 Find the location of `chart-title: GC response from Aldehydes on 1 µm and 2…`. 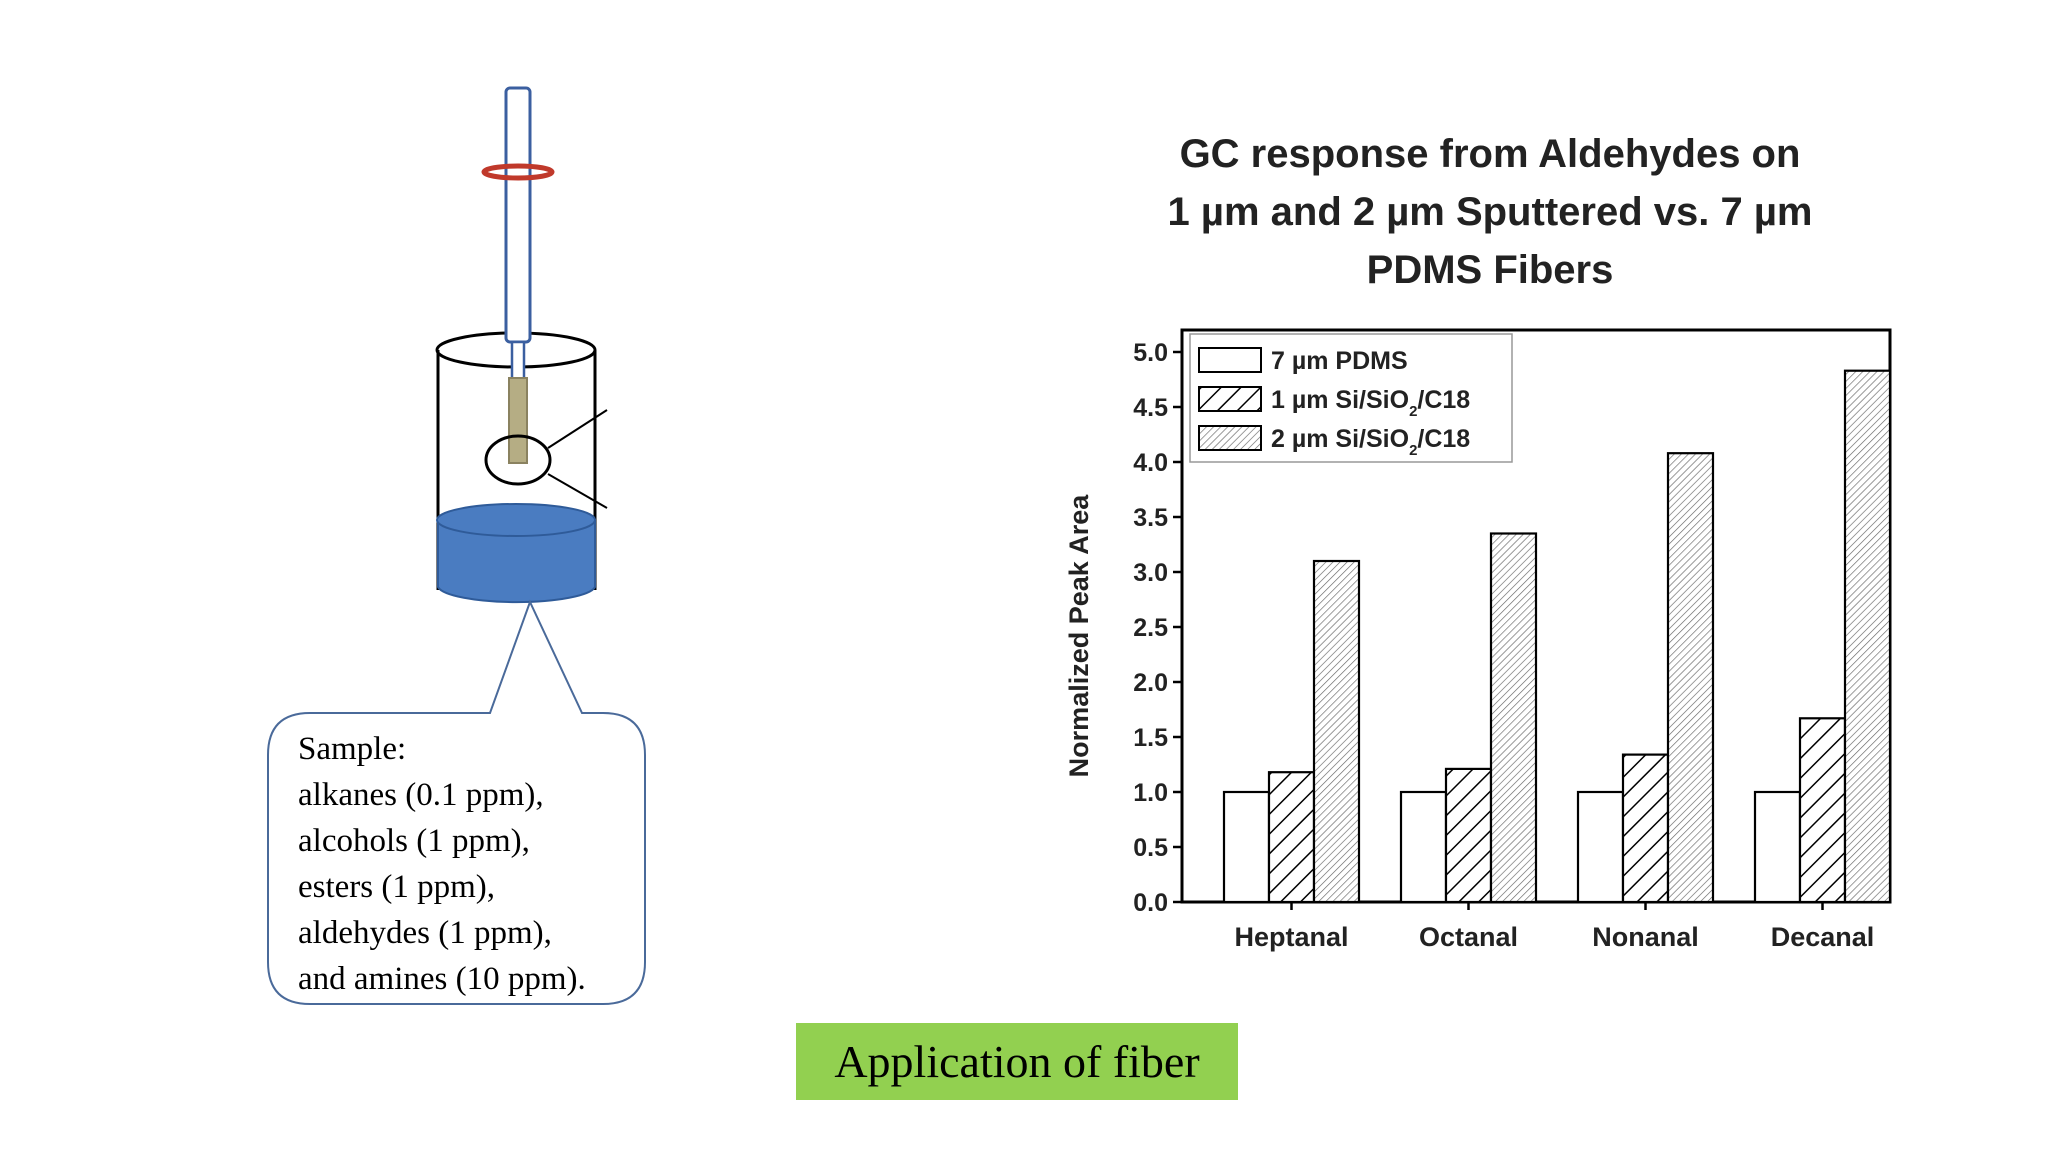

chart-title: GC response from Aldehydes on 1 µm and 2… is located at coordinates (1490, 212).